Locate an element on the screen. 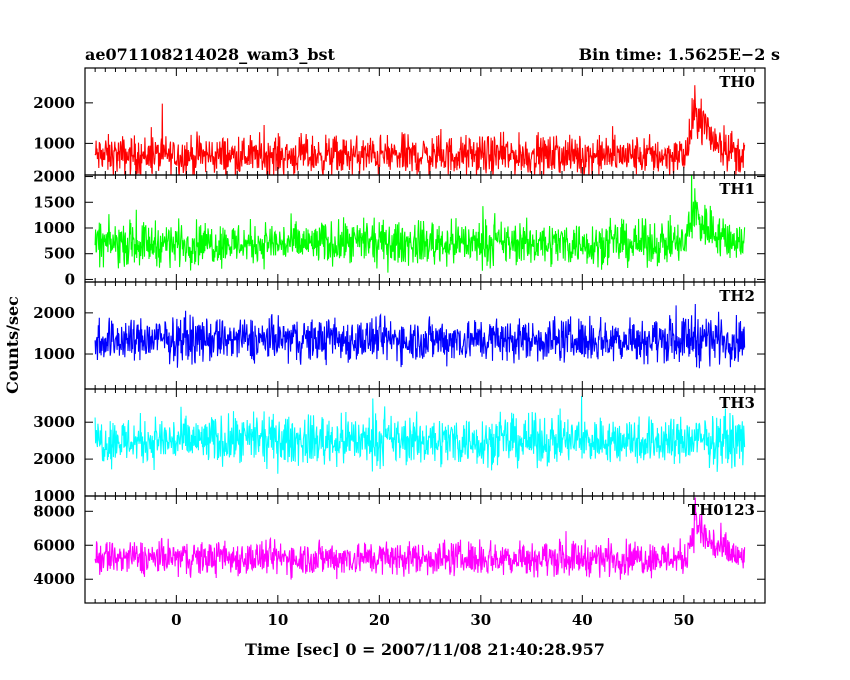  series-th3 is located at coordinates (420, 435).